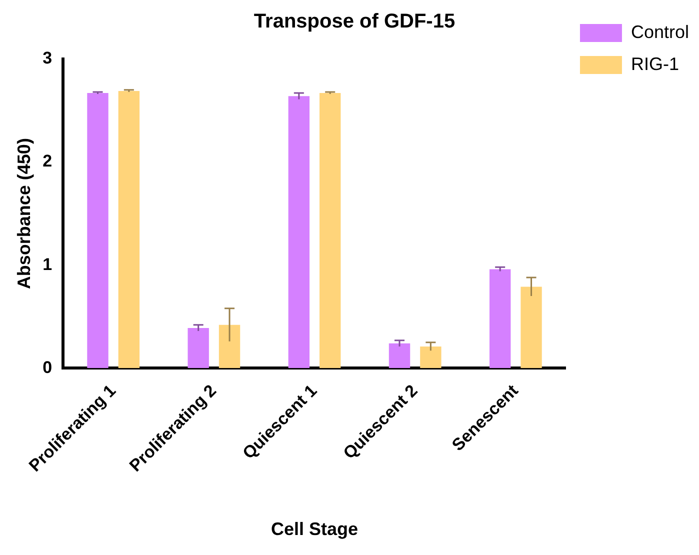 This screenshot has width=699, height=555. I want to click on y-axis-title: Absorbance (450), so click(24, 214).